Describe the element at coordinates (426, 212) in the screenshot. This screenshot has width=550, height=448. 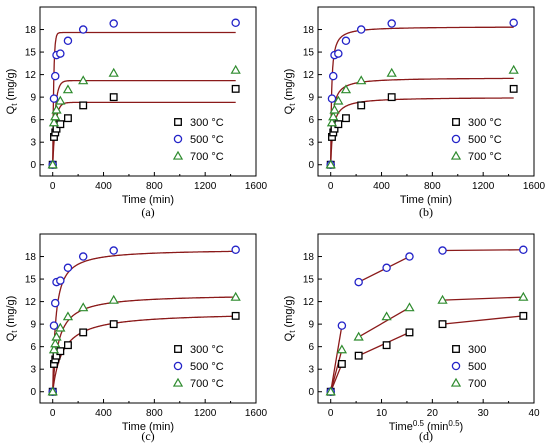
I see `panel-caption: (b)` at that location.